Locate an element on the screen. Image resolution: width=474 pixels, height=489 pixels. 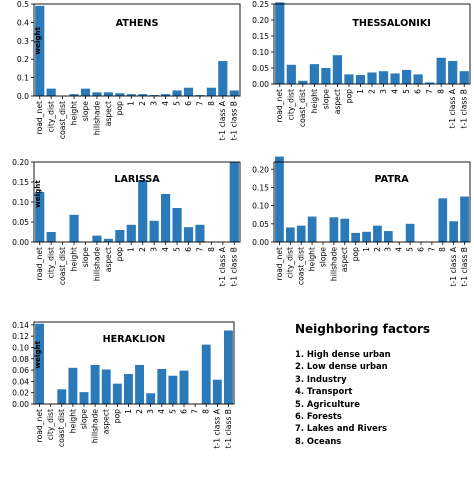
x-tick-label: road_net is located at coordinates (39, 425).